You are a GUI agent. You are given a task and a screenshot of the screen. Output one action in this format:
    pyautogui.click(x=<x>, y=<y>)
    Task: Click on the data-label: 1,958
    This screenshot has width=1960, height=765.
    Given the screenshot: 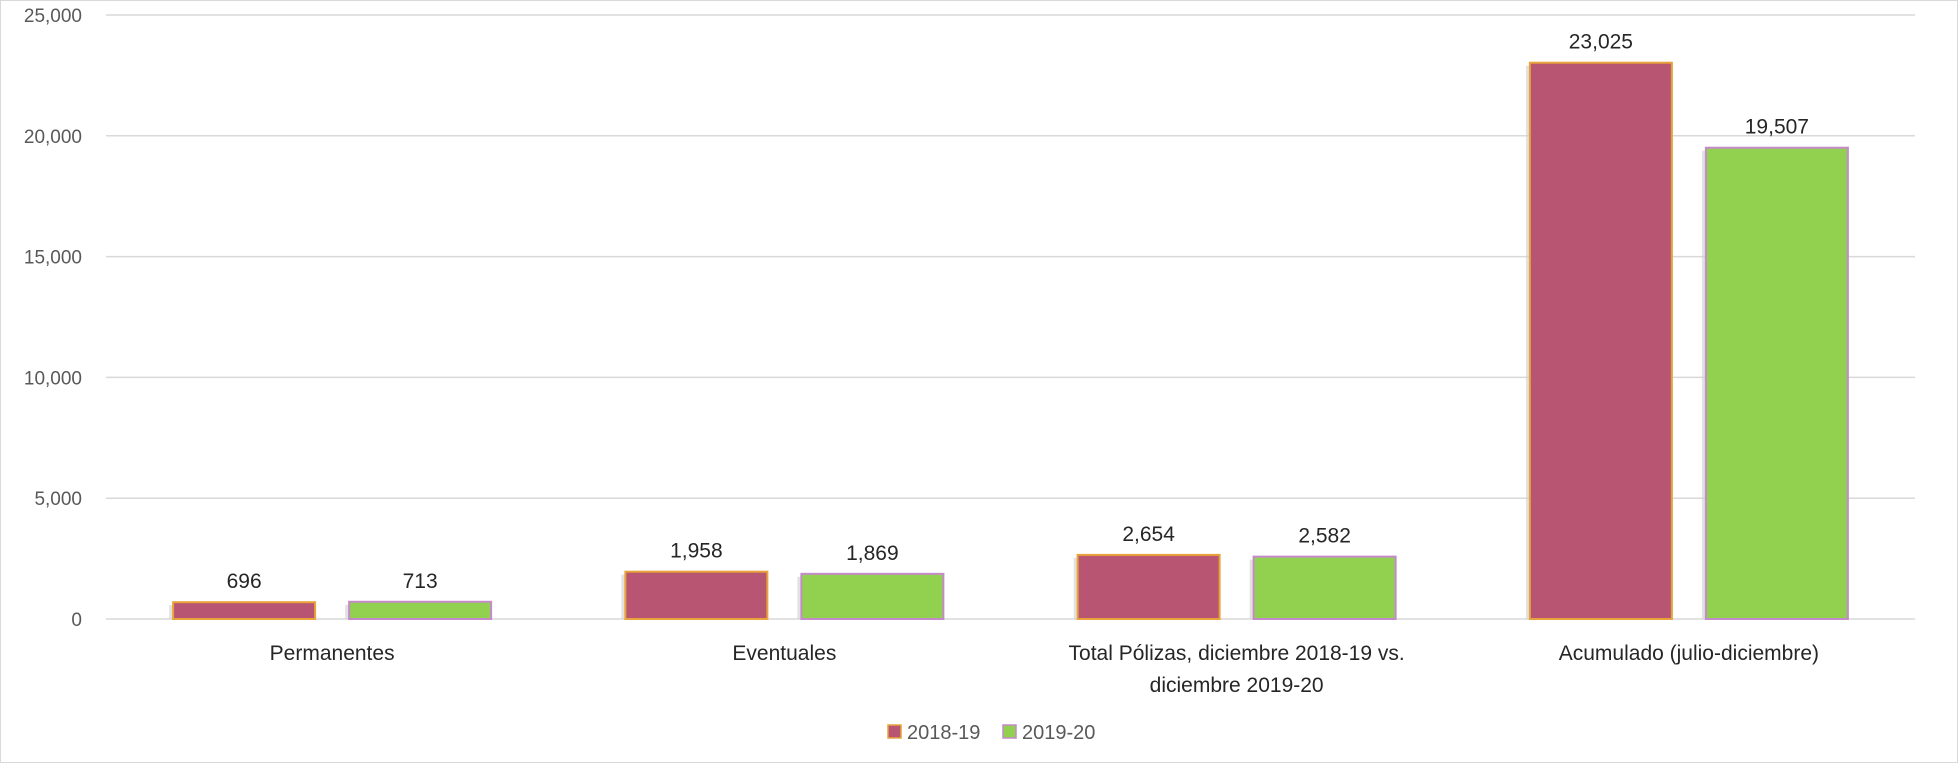 What is the action you would take?
    pyautogui.click(x=696, y=551)
    